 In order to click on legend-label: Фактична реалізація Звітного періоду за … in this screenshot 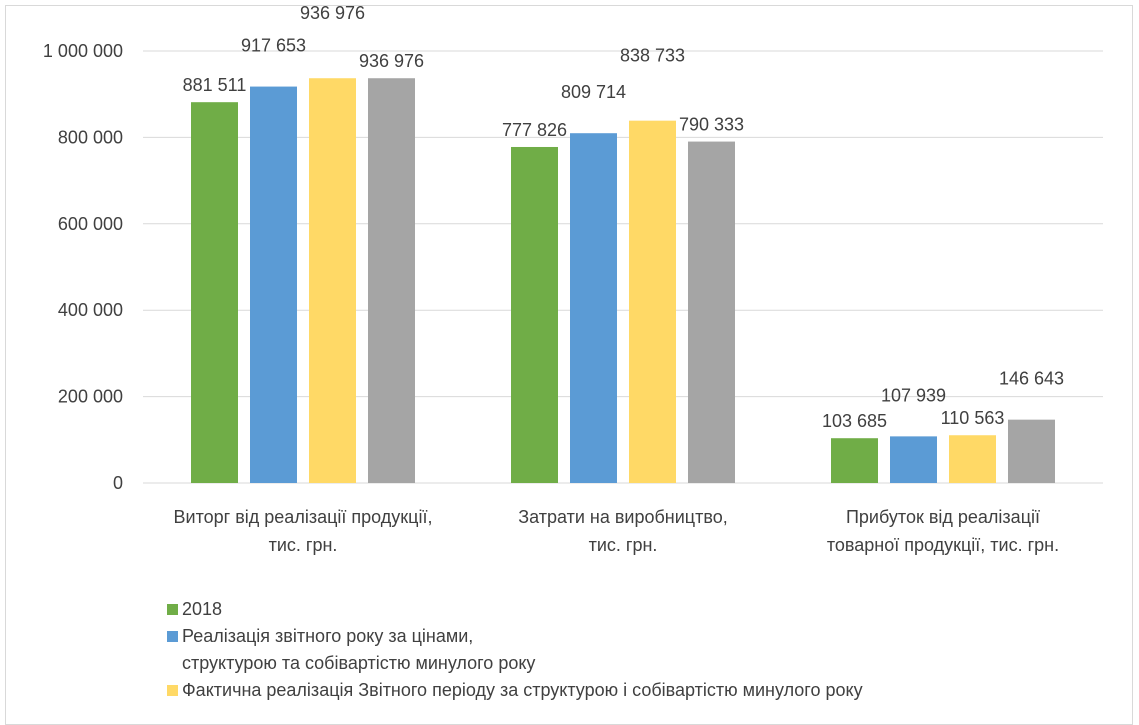, I will do `click(522, 690)`.